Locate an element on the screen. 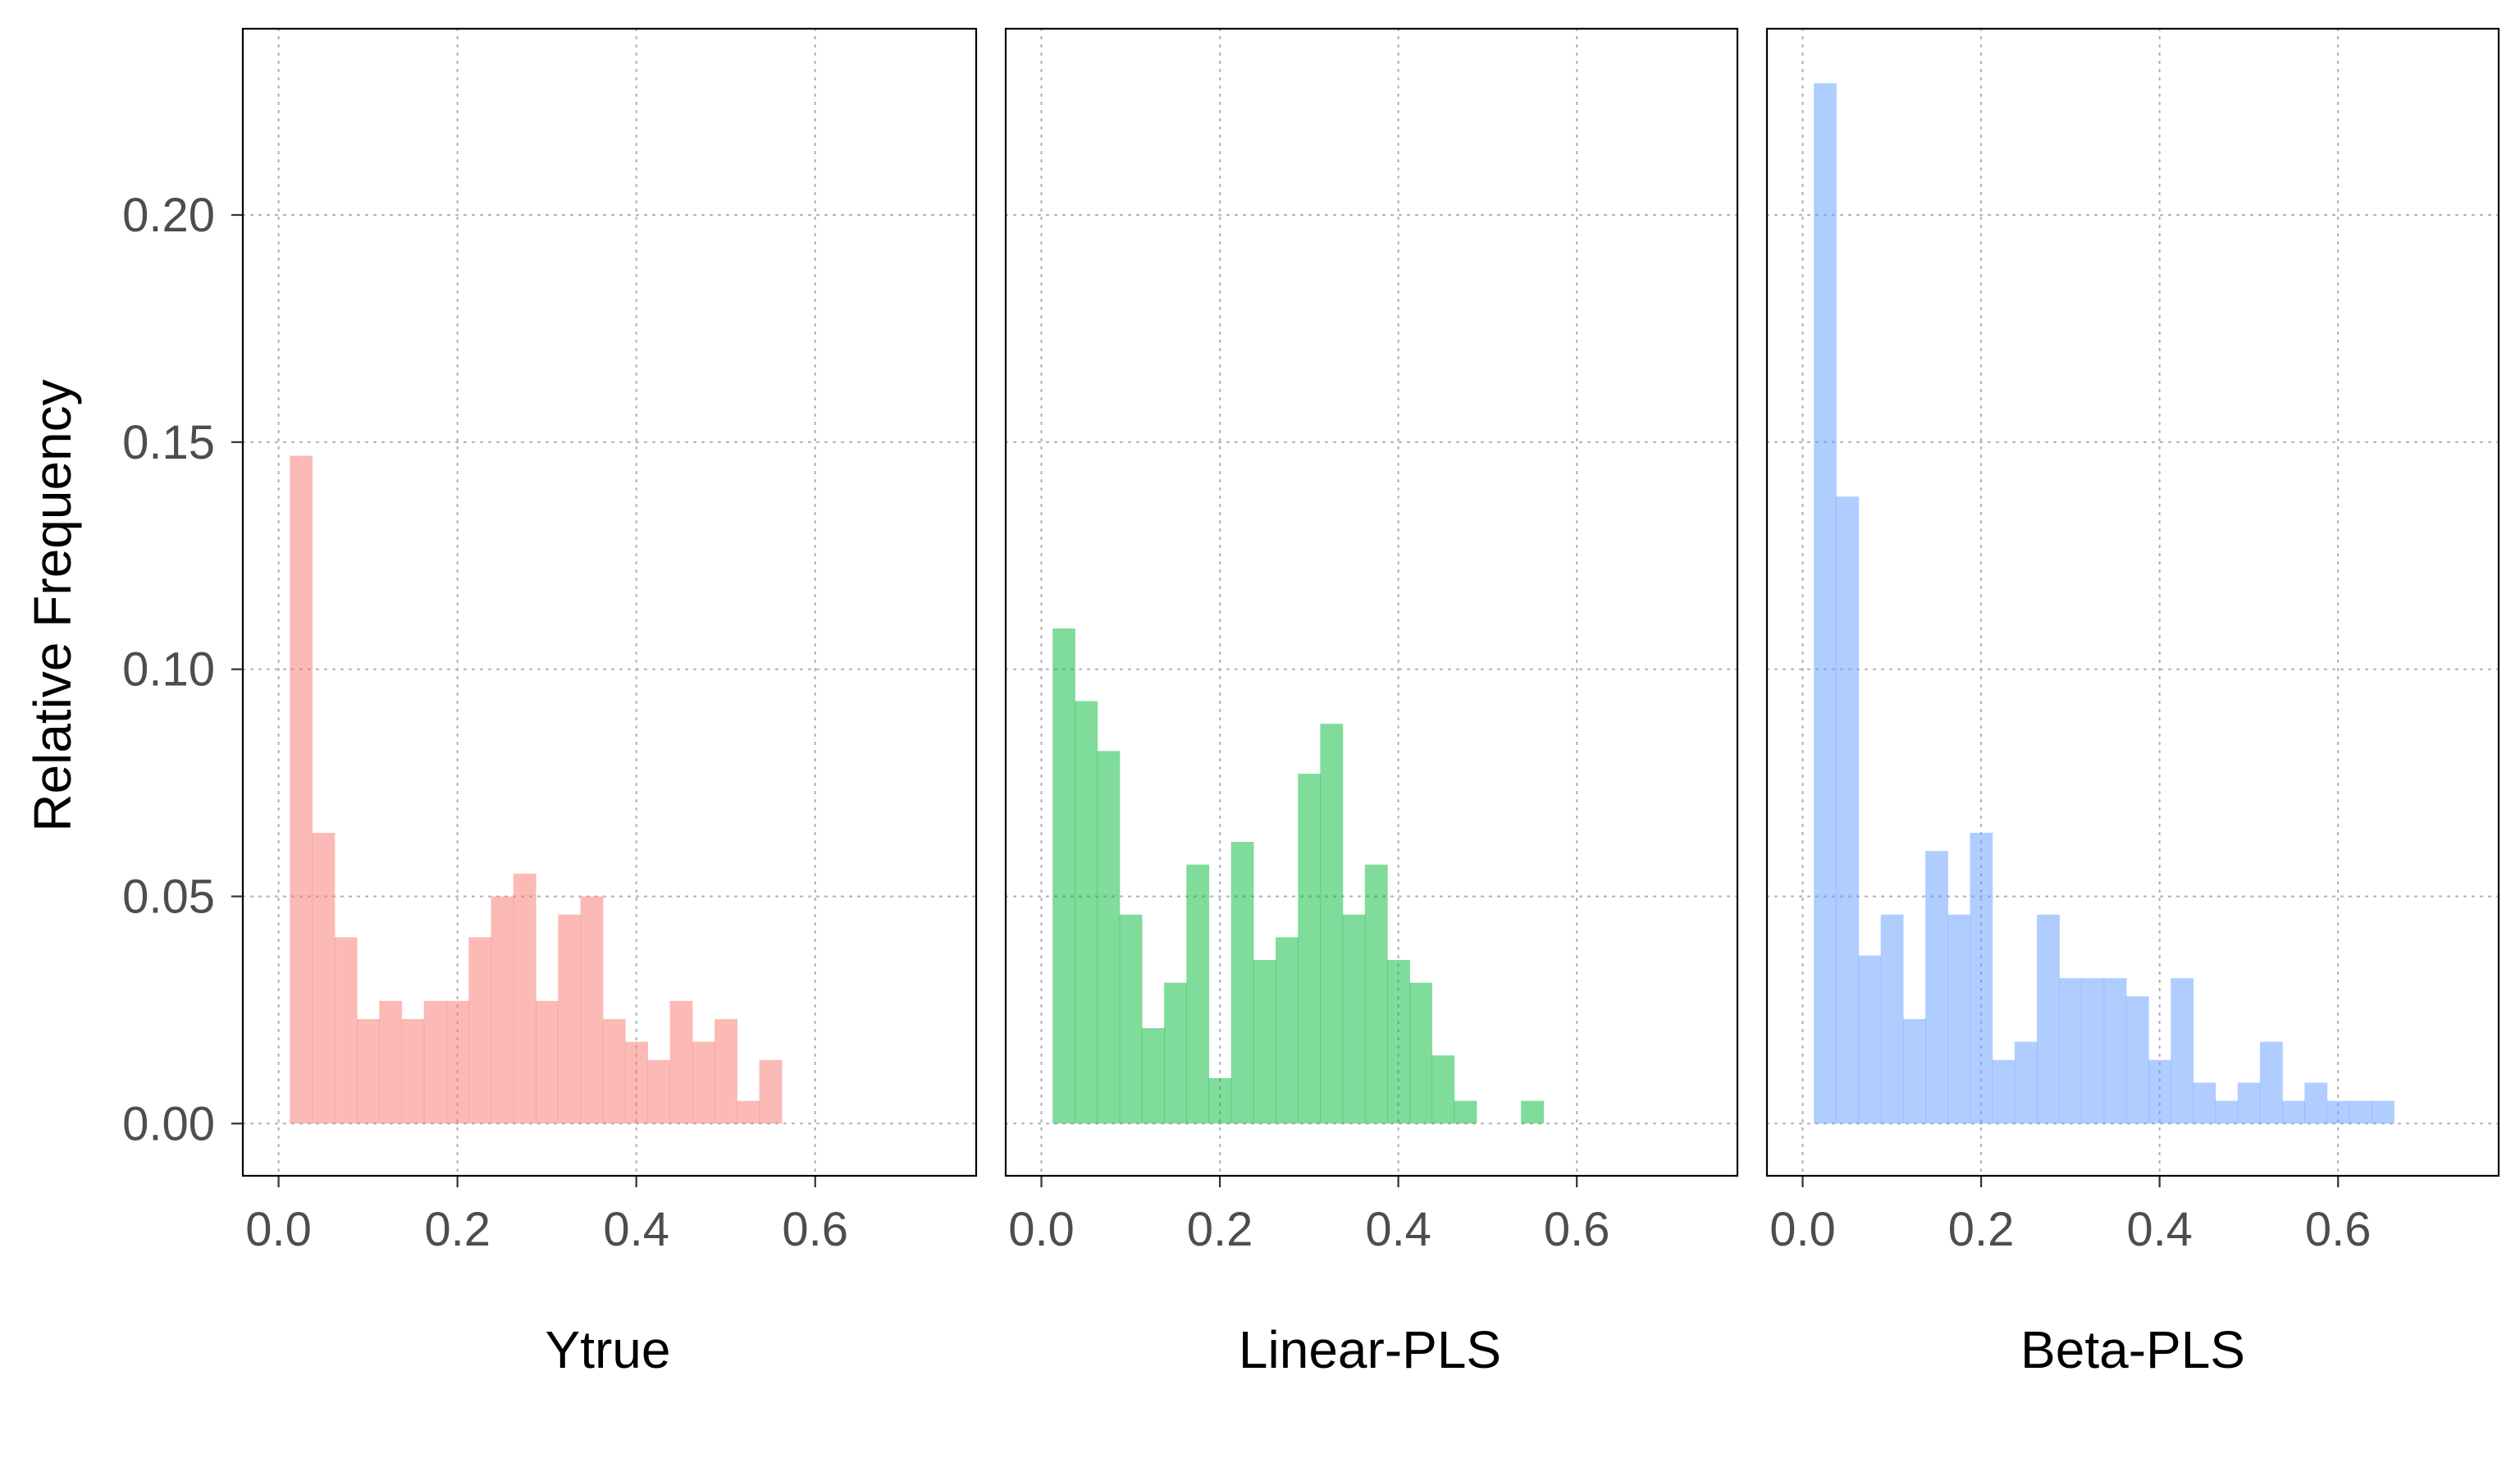  y-tick-label-0: 0.00 is located at coordinates (168, 1123).